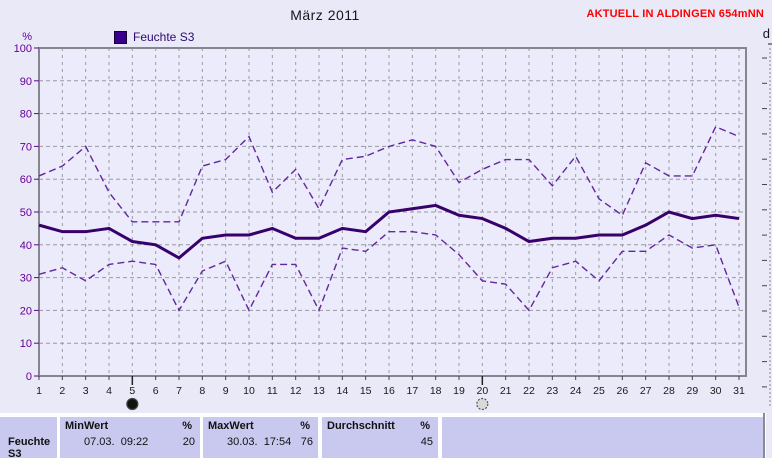 The height and width of the screenshot is (458, 772). I want to click on x-tick-label: 12, so click(296, 391).